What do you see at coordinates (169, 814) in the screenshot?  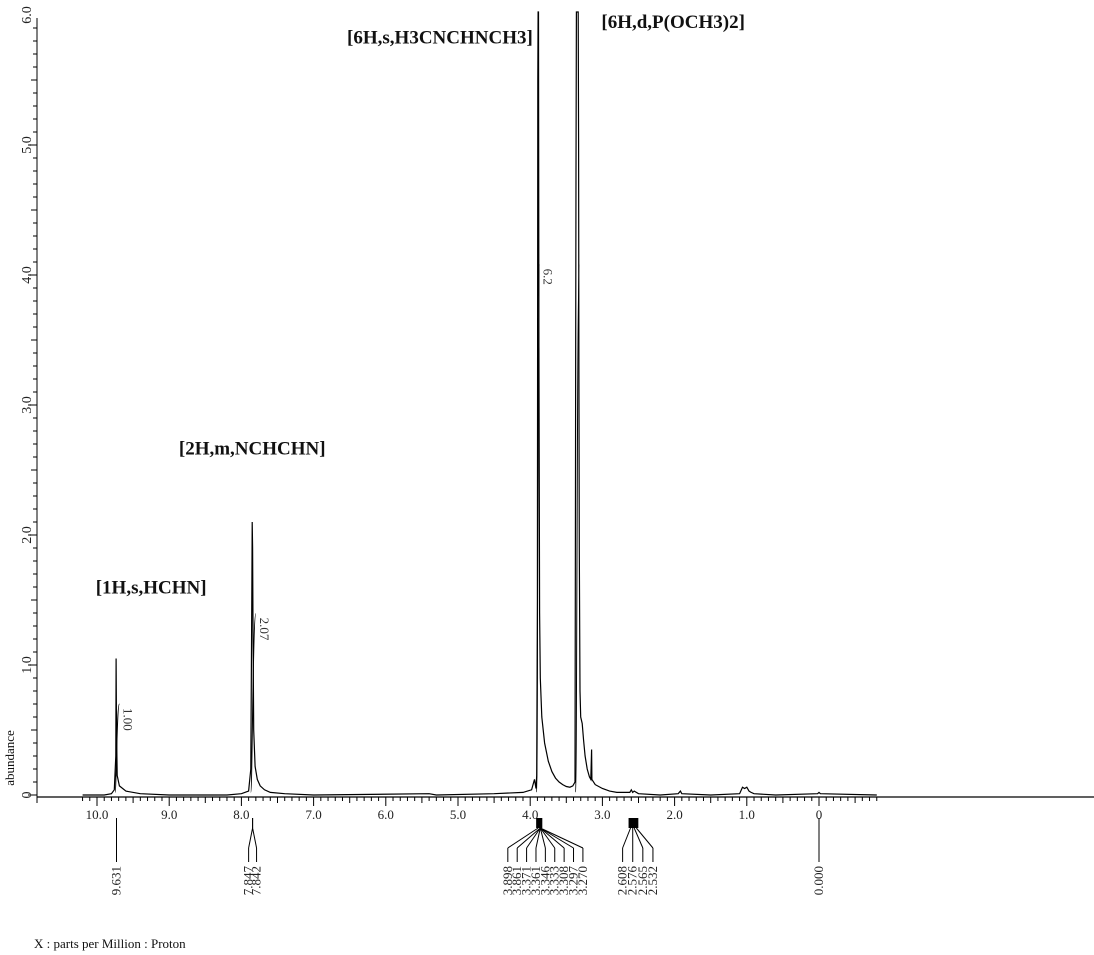 I see `x-tick-label: 9.0` at bounding box center [169, 814].